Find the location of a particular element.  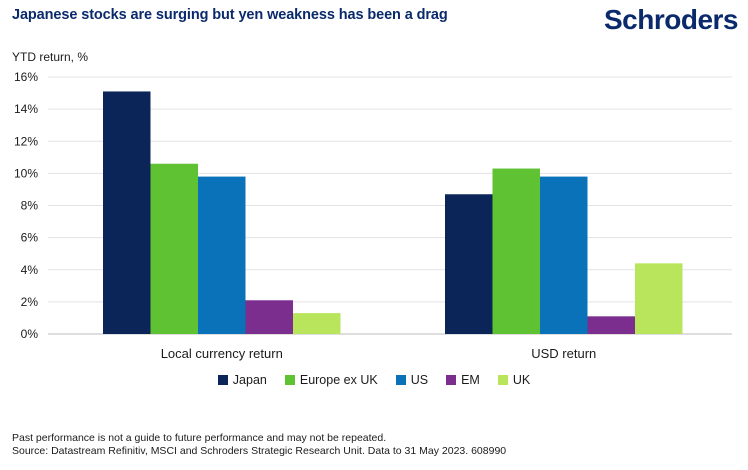

y-tick-label: 8% is located at coordinates (30, 206).